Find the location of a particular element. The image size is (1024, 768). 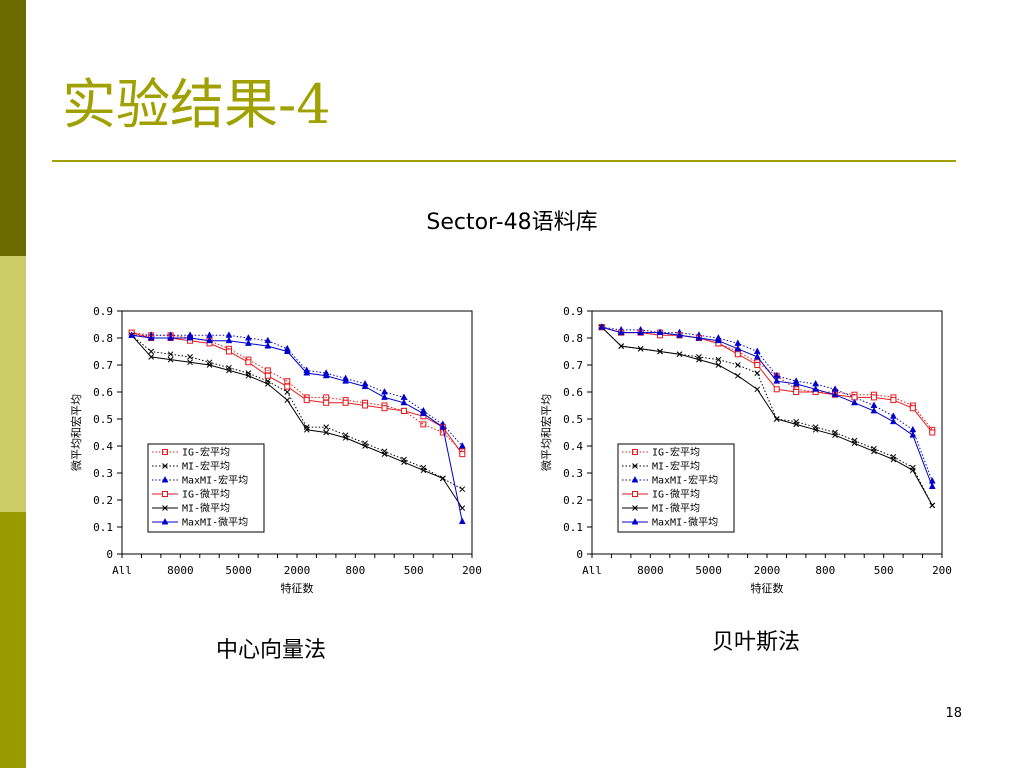

x-tick-label: 800 is located at coordinates (825, 570).